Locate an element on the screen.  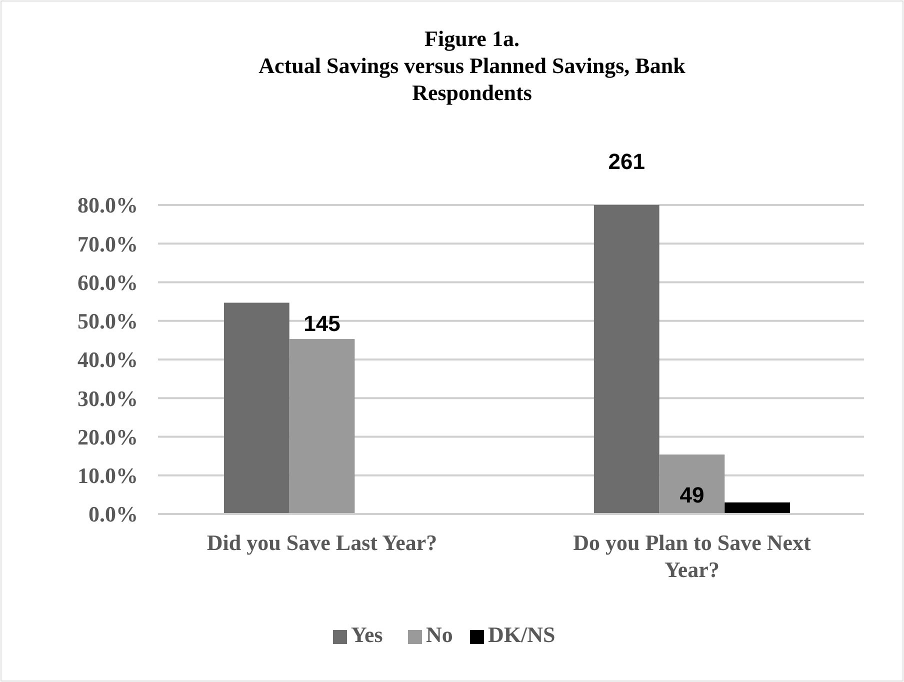
y-tick-label: 50.0% is located at coordinates (108, 321).